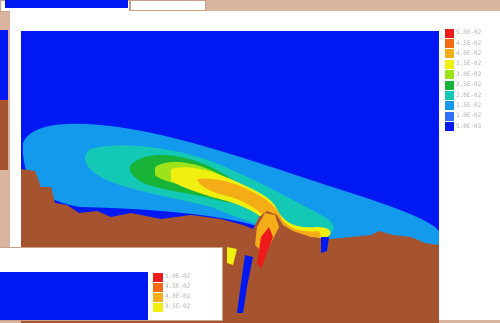 Image resolution: width=500 pixels, height=323 pixels. I want to click on river-channel-red, so click(265, 248).